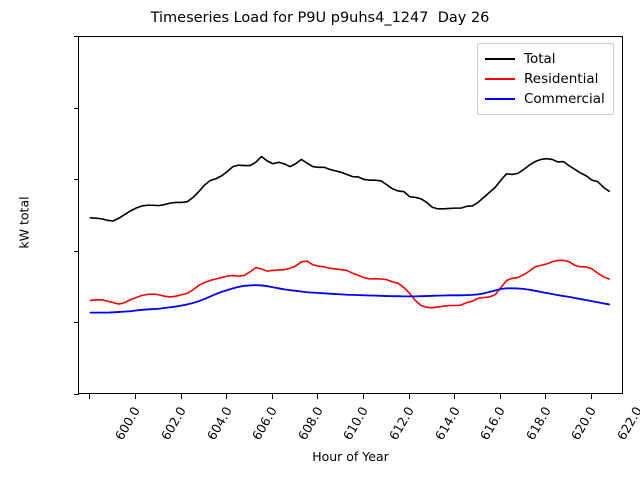 The height and width of the screenshot is (480, 640). What do you see at coordinates (447, 423) in the screenshot?
I see `x-axis-tick-label: 614.0` at bounding box center [447, 423].